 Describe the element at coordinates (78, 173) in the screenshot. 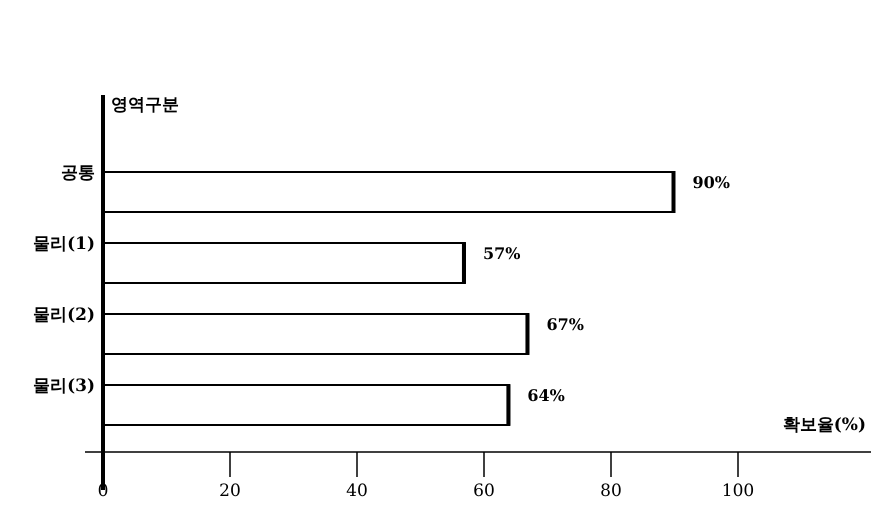

I see `y-tick-label: 공통` at that location.